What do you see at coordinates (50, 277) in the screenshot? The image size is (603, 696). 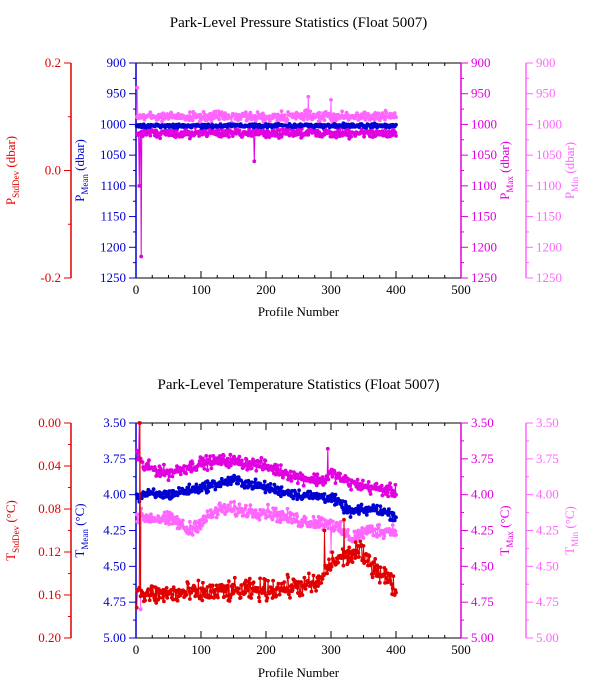 I see `y-tick-label-stddev: -0.2` at bounding box center [50, 277].